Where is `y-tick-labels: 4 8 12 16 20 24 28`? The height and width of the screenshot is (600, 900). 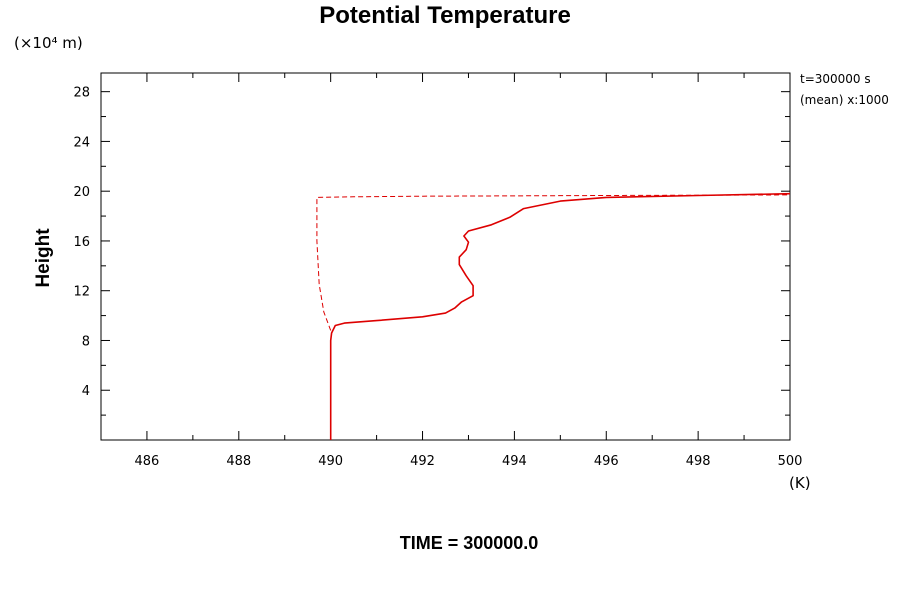 y-tick-labels: 4 8 12 16 20 24 28 is located at coordinates (81, 243).